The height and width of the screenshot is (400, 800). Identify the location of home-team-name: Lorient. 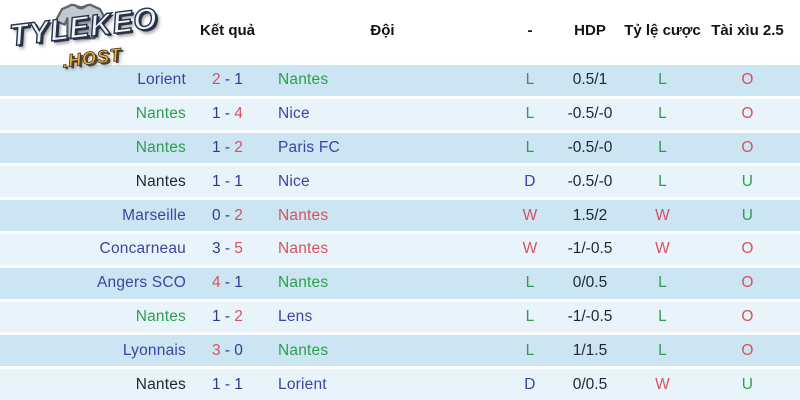
(161, 80).